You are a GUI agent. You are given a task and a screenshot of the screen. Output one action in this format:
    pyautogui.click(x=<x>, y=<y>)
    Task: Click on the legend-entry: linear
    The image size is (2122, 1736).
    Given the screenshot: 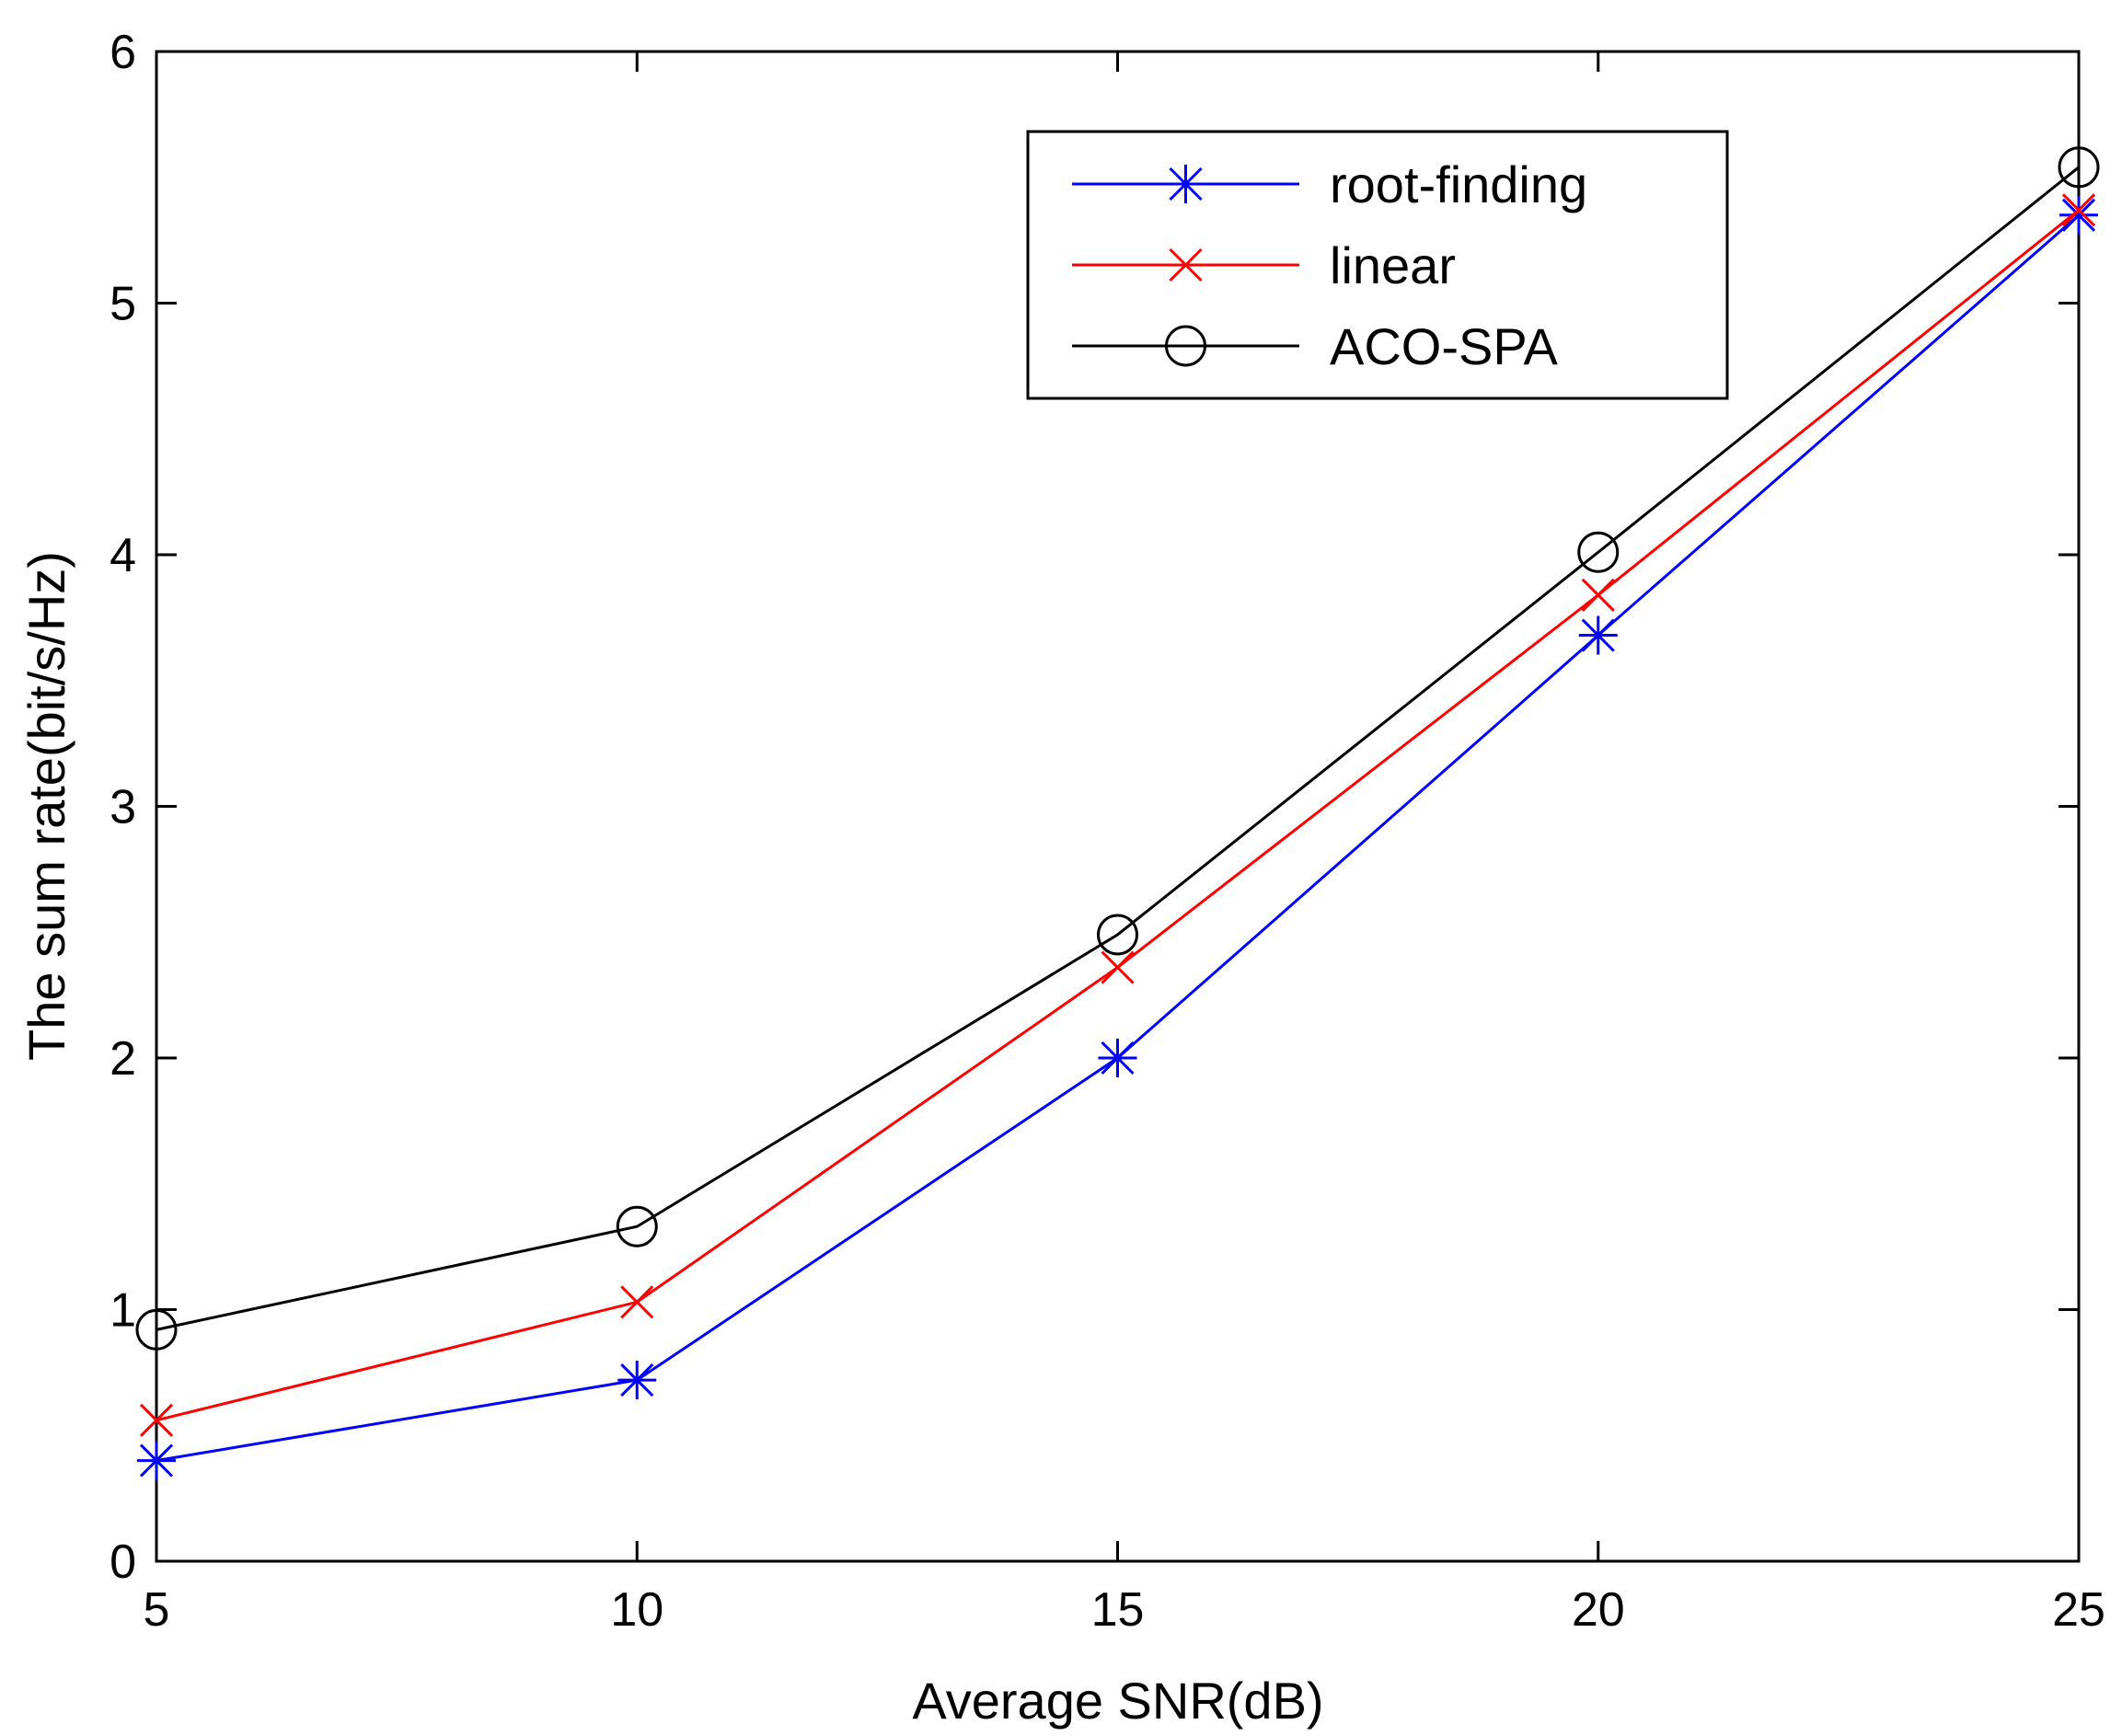 What is the action you would take?
    pyautogui.click(x=1264, y=265)
    